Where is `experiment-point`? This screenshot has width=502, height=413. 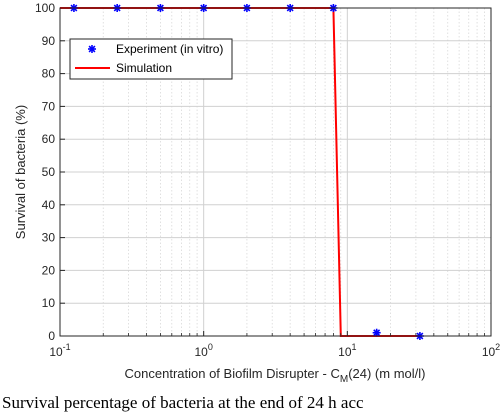 experiment-point is located at coordinates (376, 332).